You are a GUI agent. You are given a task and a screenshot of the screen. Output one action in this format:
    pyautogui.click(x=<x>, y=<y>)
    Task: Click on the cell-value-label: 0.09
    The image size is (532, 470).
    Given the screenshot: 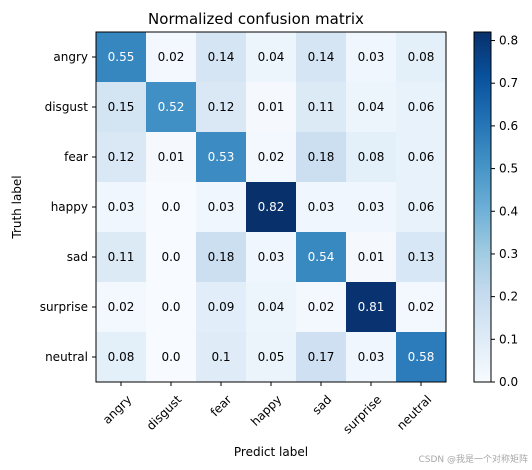 What is the action you would take?
    pyautogui.click(x=221, y=307)
    